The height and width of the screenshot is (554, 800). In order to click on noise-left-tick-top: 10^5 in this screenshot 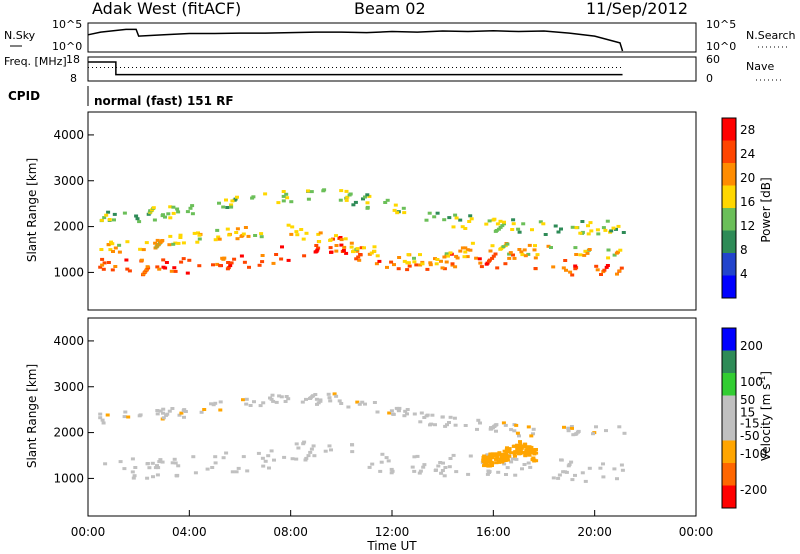, I will do `click(67, 24)`.